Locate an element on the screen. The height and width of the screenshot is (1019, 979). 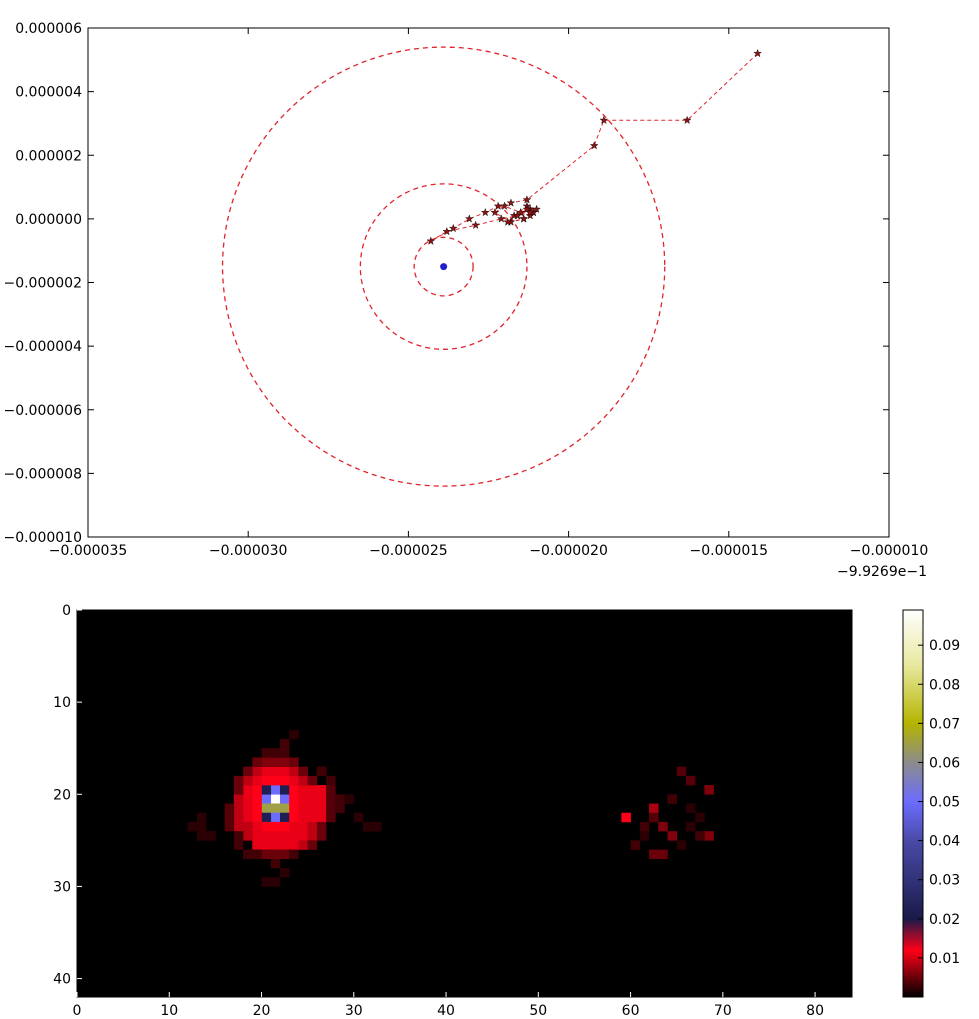
heatmap-y-tick-label: 30 is located at coordinates (62, 887).